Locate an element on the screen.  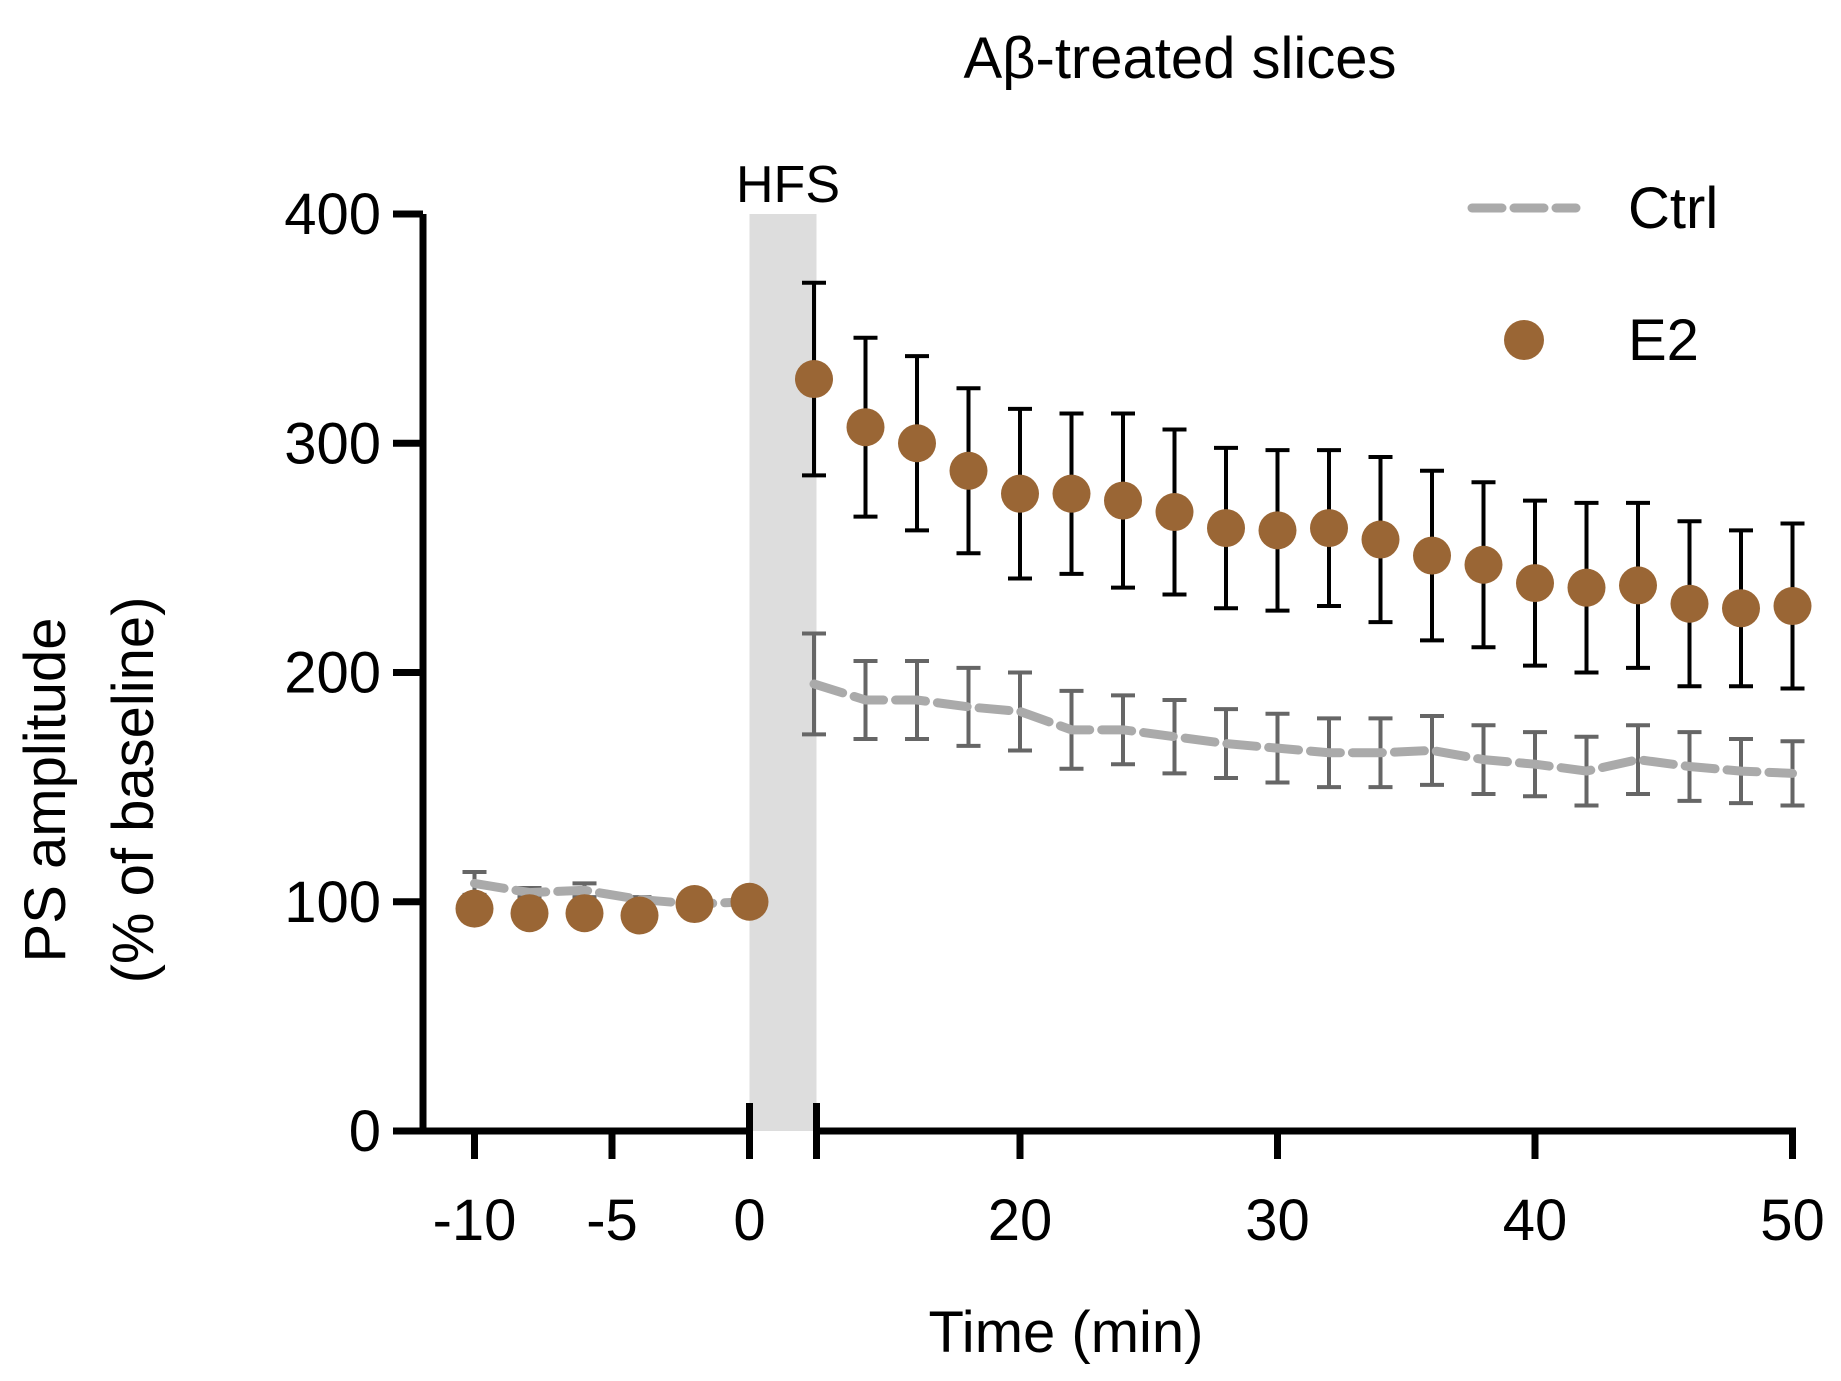
legend-ctrl-label: Ctrl is located at coordinates (1673, 208).